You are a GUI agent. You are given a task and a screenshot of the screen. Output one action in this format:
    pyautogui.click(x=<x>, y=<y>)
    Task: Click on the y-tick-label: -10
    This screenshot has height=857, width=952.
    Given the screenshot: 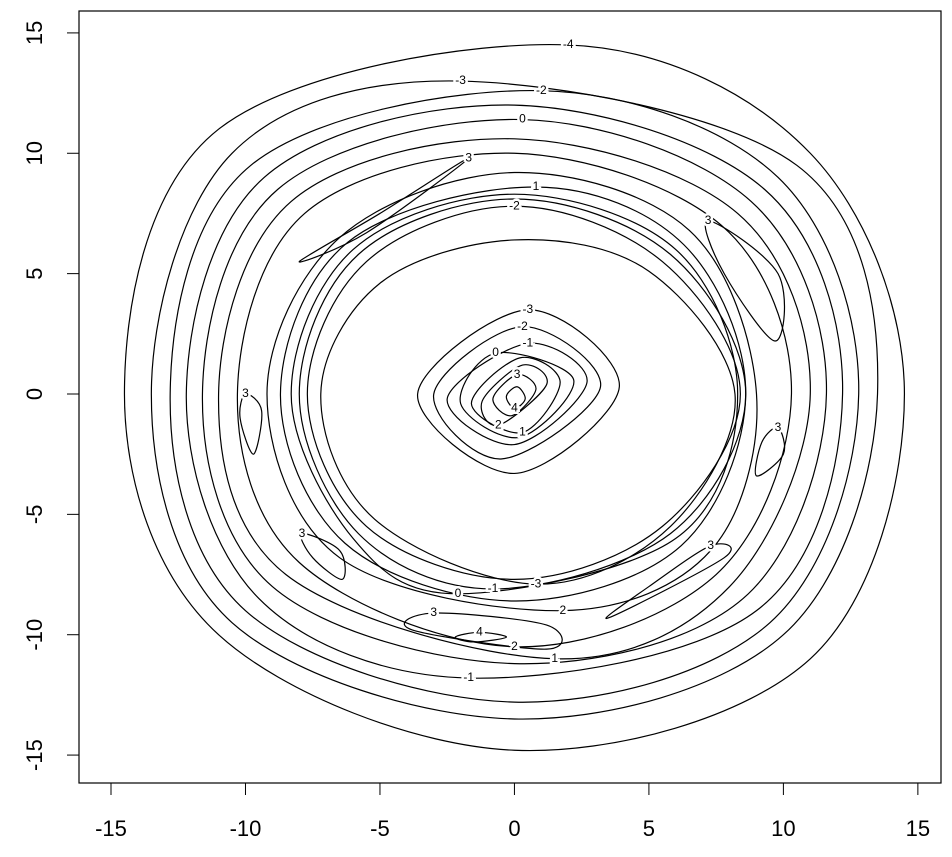 What is the action you would take?
    pyautogui.click(x=34, y=635)
    